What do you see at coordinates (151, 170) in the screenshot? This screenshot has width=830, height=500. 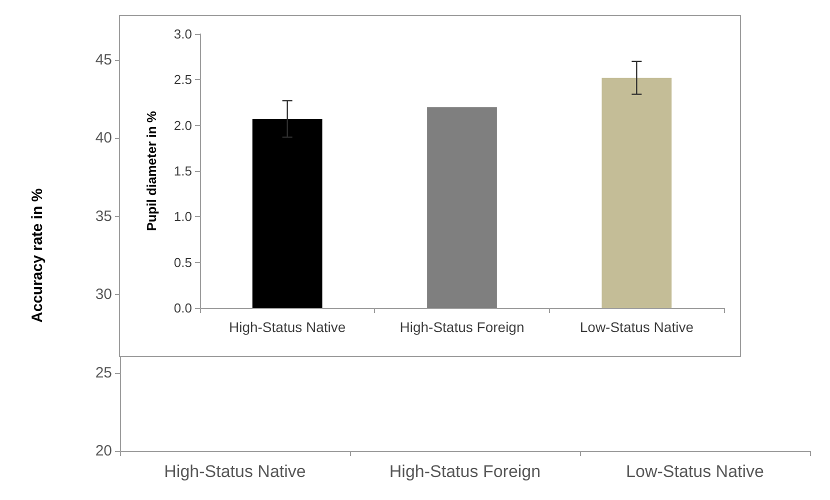 I see `y-axis-title: Pupil diameter in %` at bounding box center [151, 170].